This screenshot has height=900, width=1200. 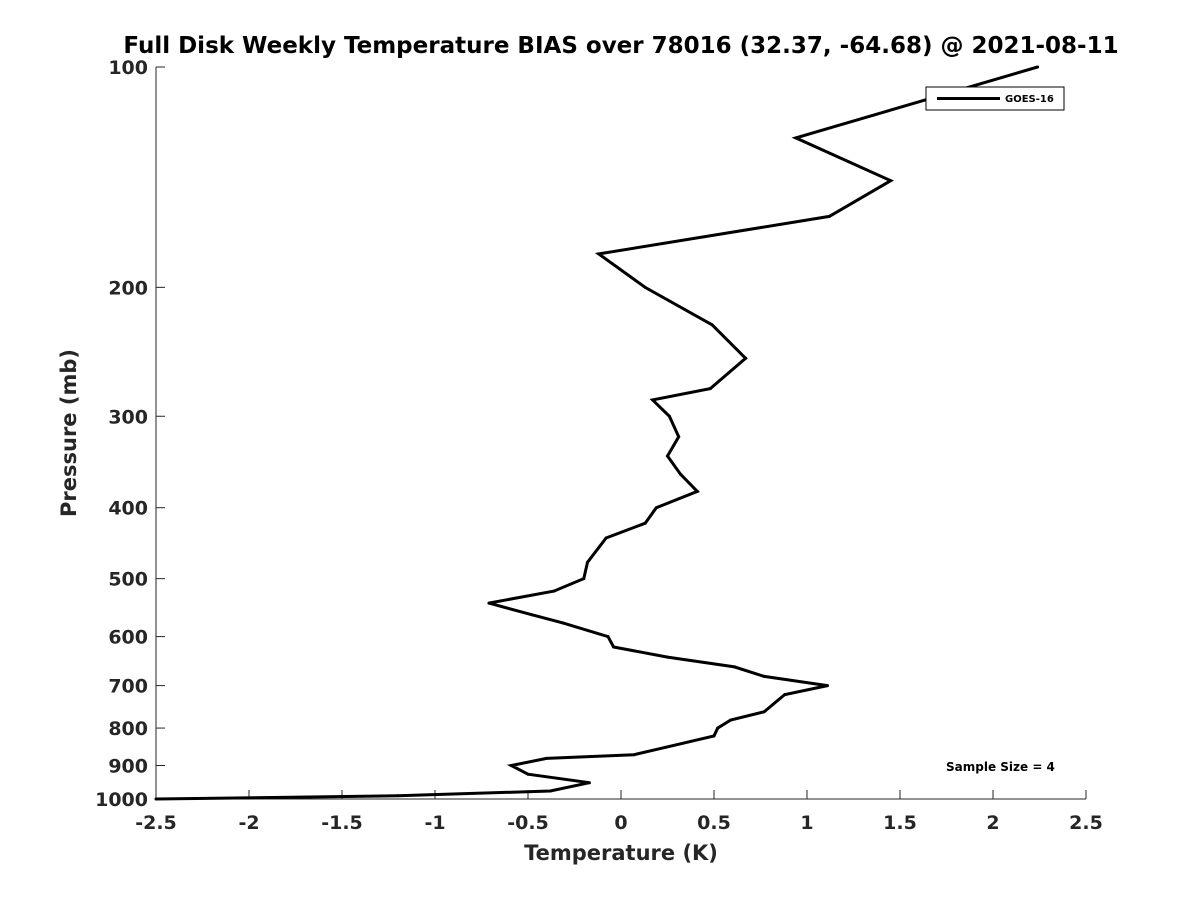 What do you see at coordinates (992, 823) in the screenshot?
I see `x-tick-label: 2` at bounding box center [992, 823].